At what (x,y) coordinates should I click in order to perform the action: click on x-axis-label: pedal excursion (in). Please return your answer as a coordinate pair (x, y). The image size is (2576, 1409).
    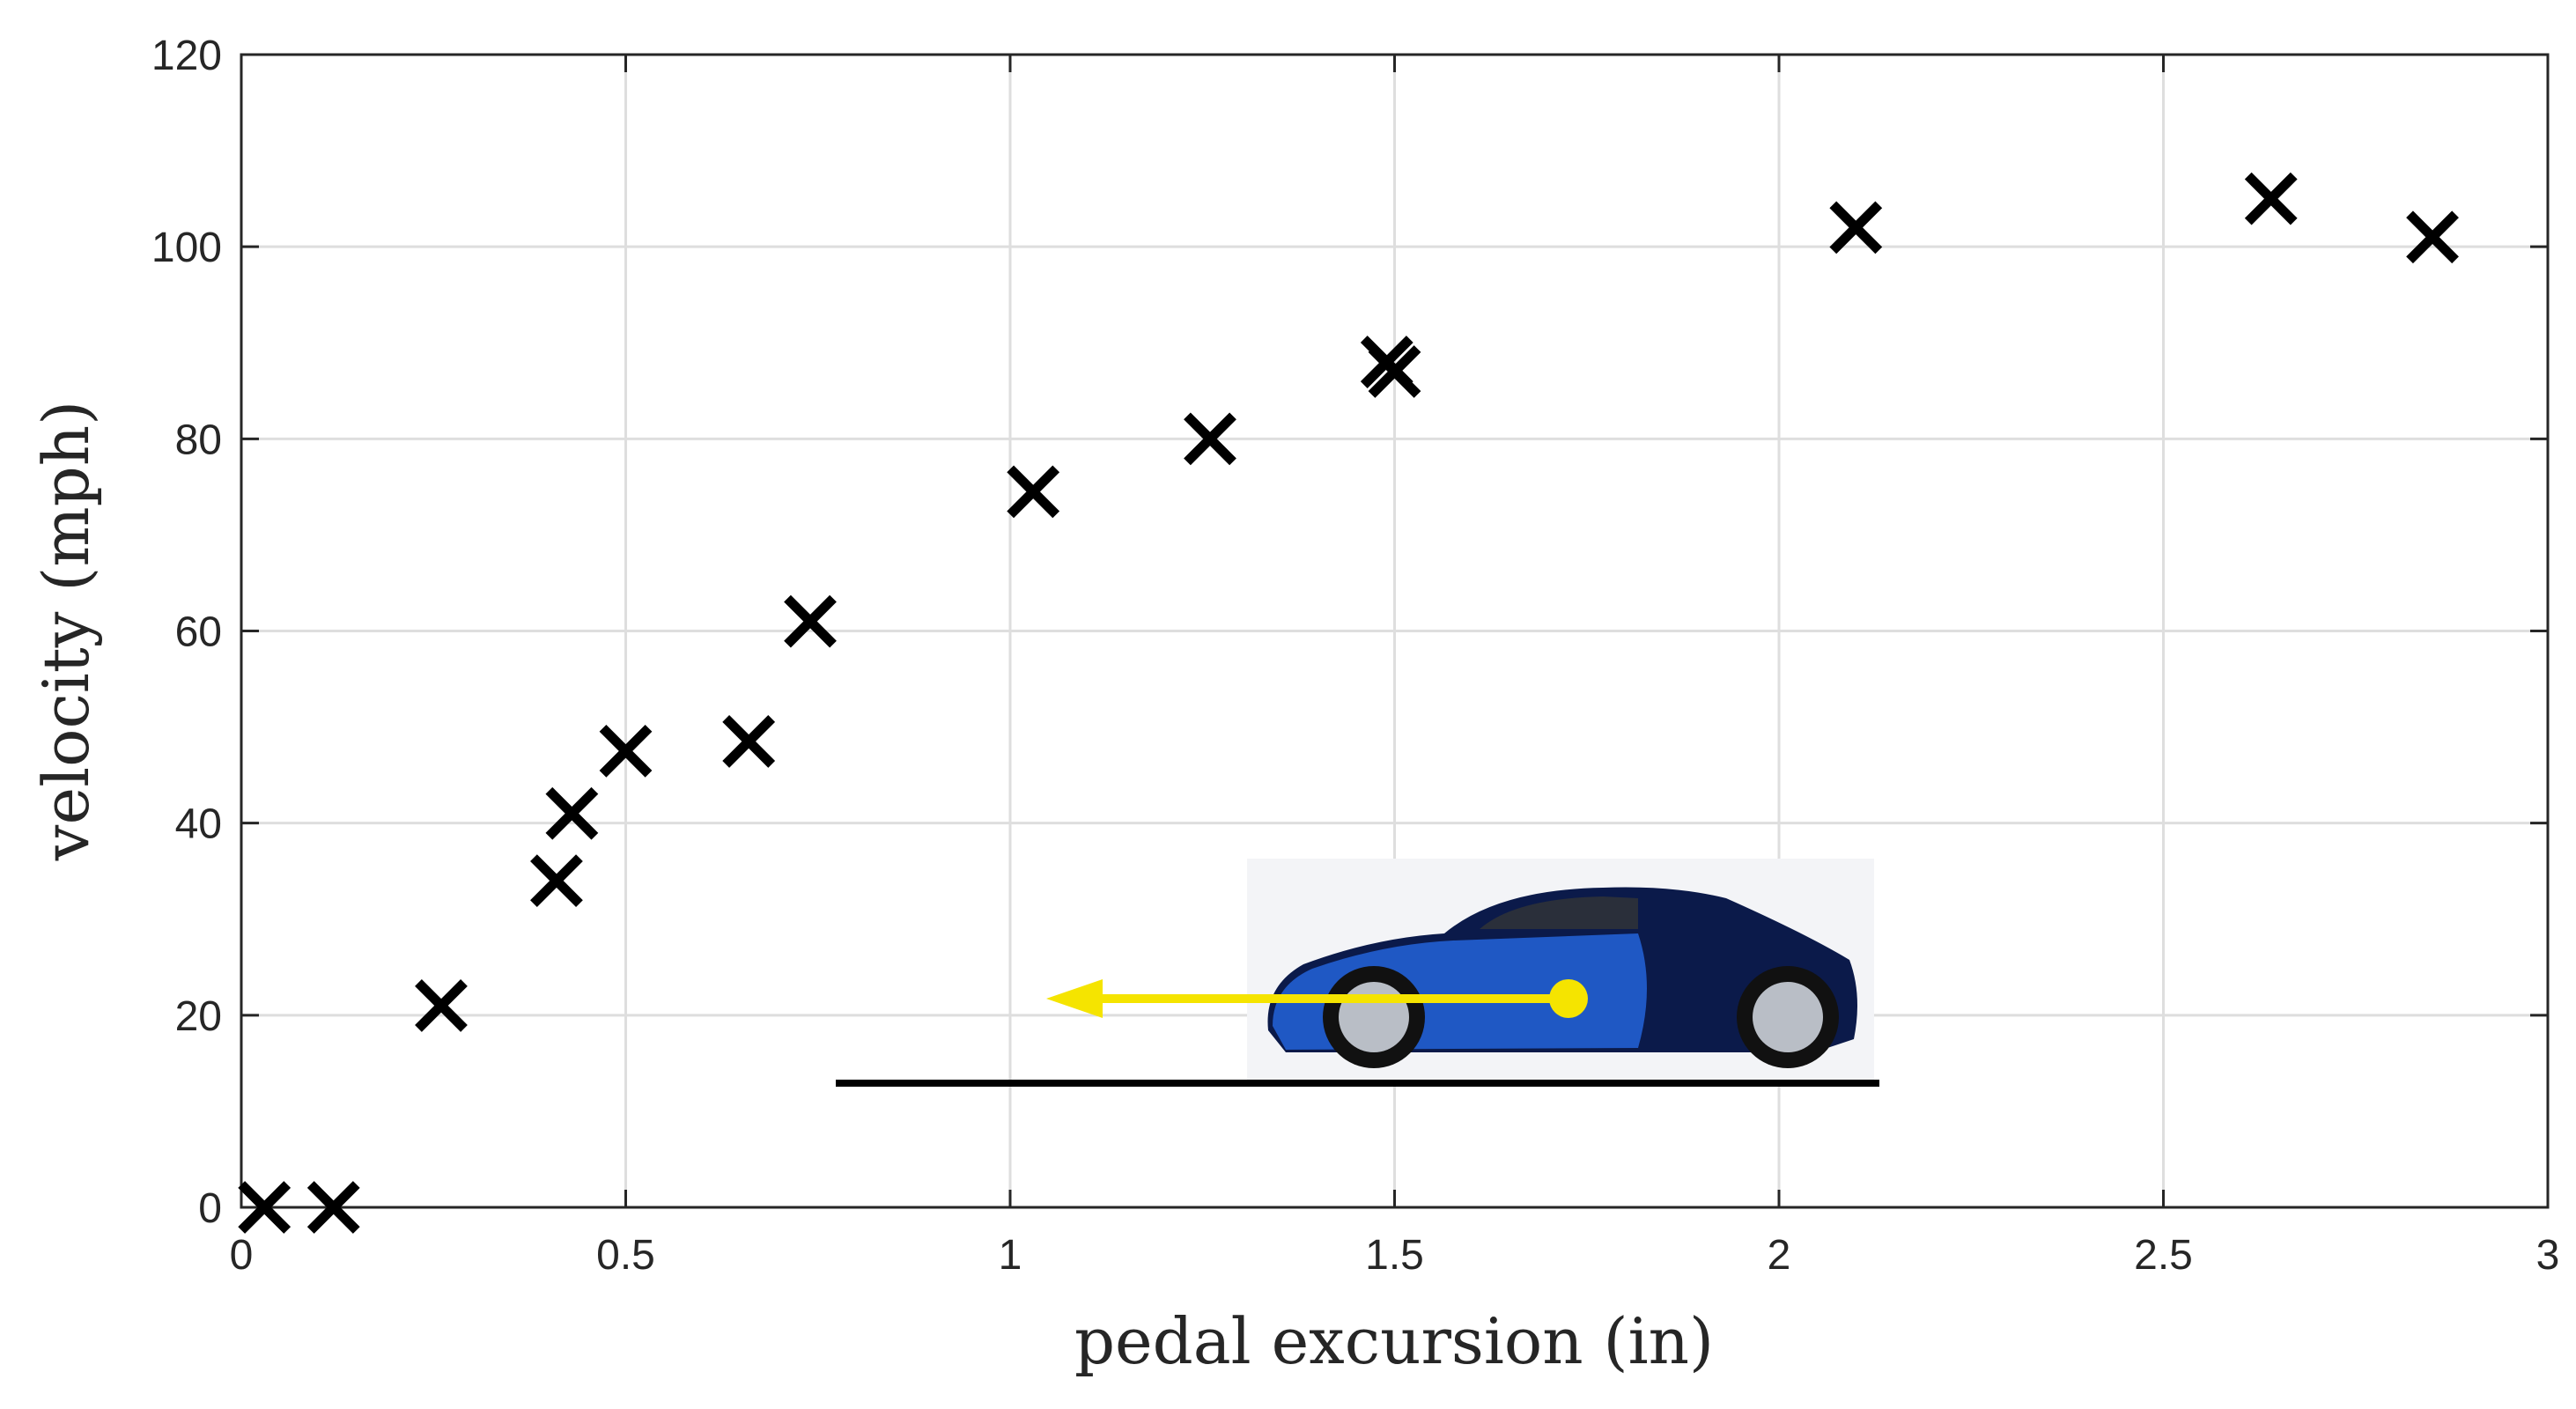
    Looking at the image, I should click on (1394, 1341).